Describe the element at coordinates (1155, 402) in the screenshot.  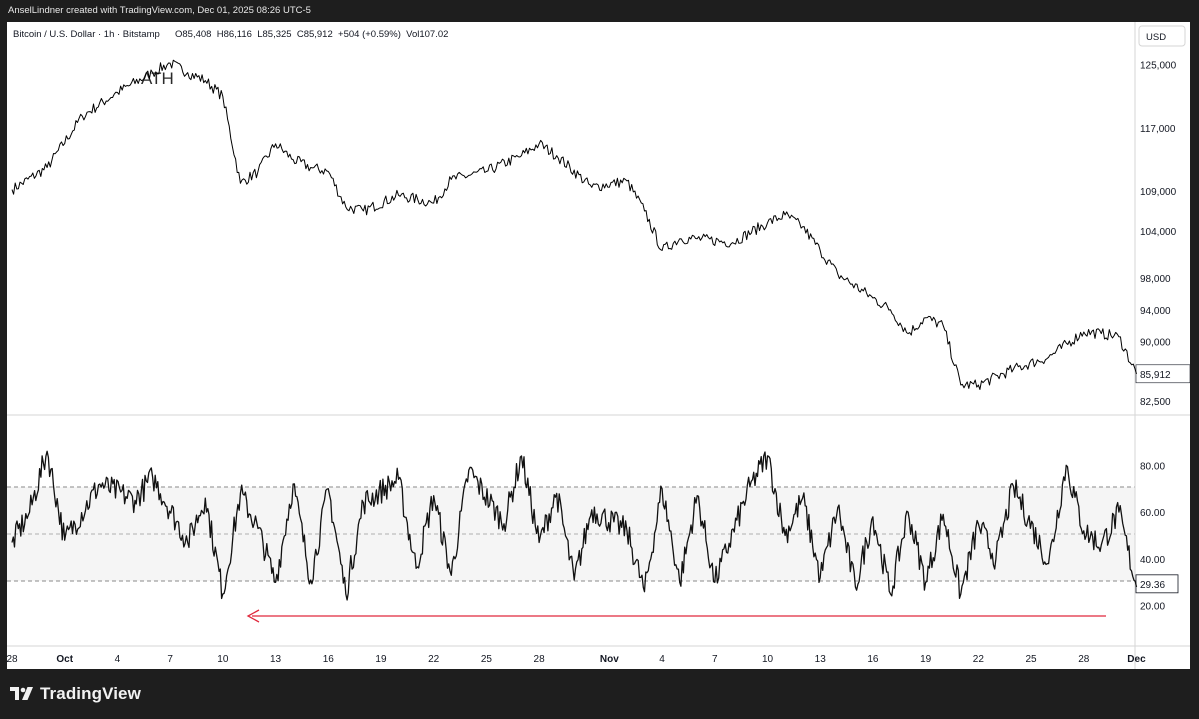
I see `price-axis-label: 82,500` at that location.